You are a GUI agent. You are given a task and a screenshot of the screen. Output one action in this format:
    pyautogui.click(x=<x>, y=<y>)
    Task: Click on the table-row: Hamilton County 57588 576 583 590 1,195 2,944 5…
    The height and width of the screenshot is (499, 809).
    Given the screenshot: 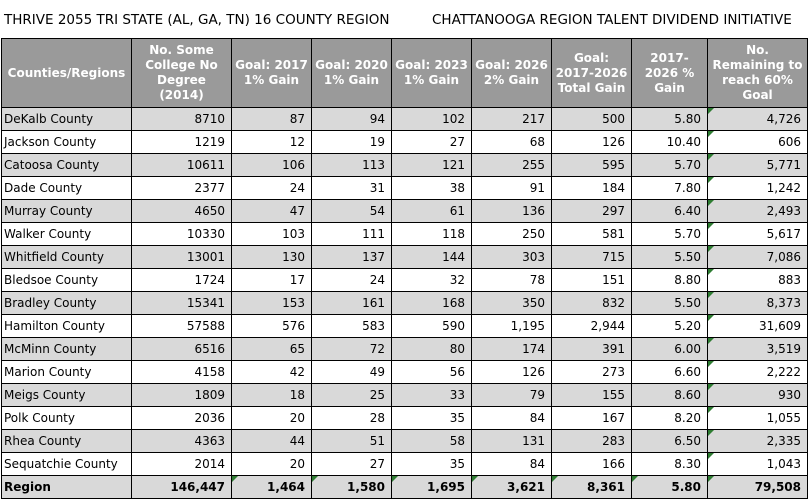 What is the action you would take?
    pyautogui.click(x=404, y=326)
    